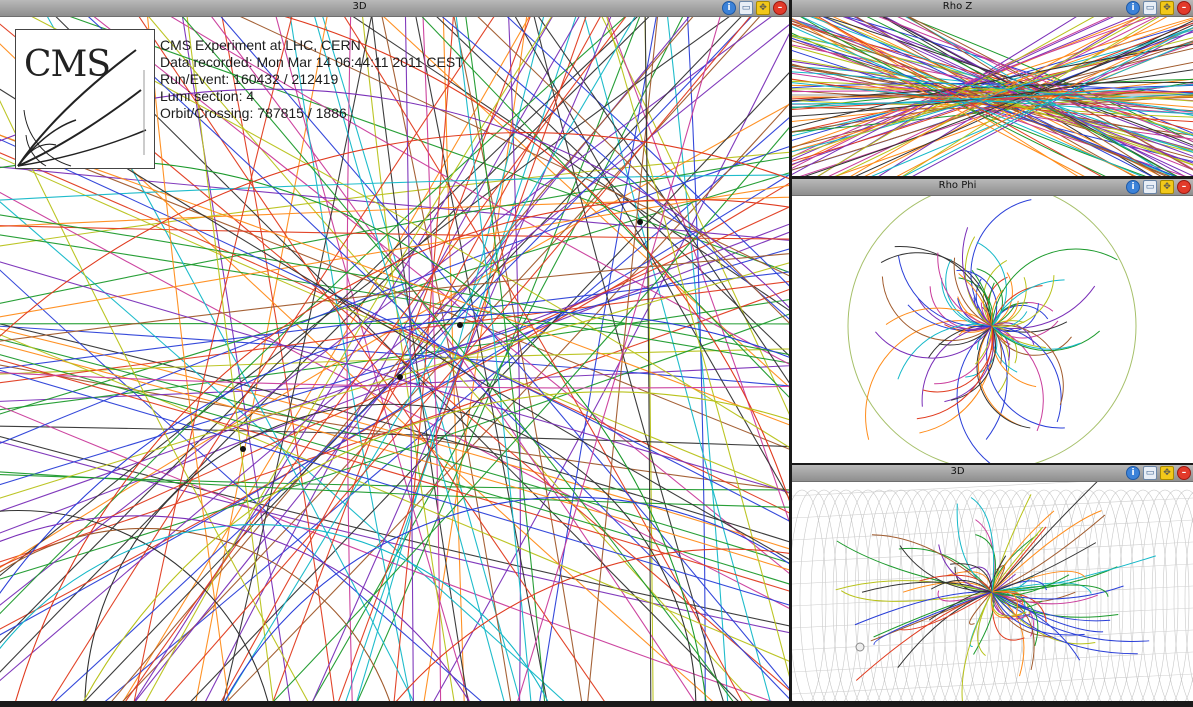 The image size is (1193, 707). Describe the element at coordinates (860, 647) in the screenshot. I see `beam-spot` at that location.